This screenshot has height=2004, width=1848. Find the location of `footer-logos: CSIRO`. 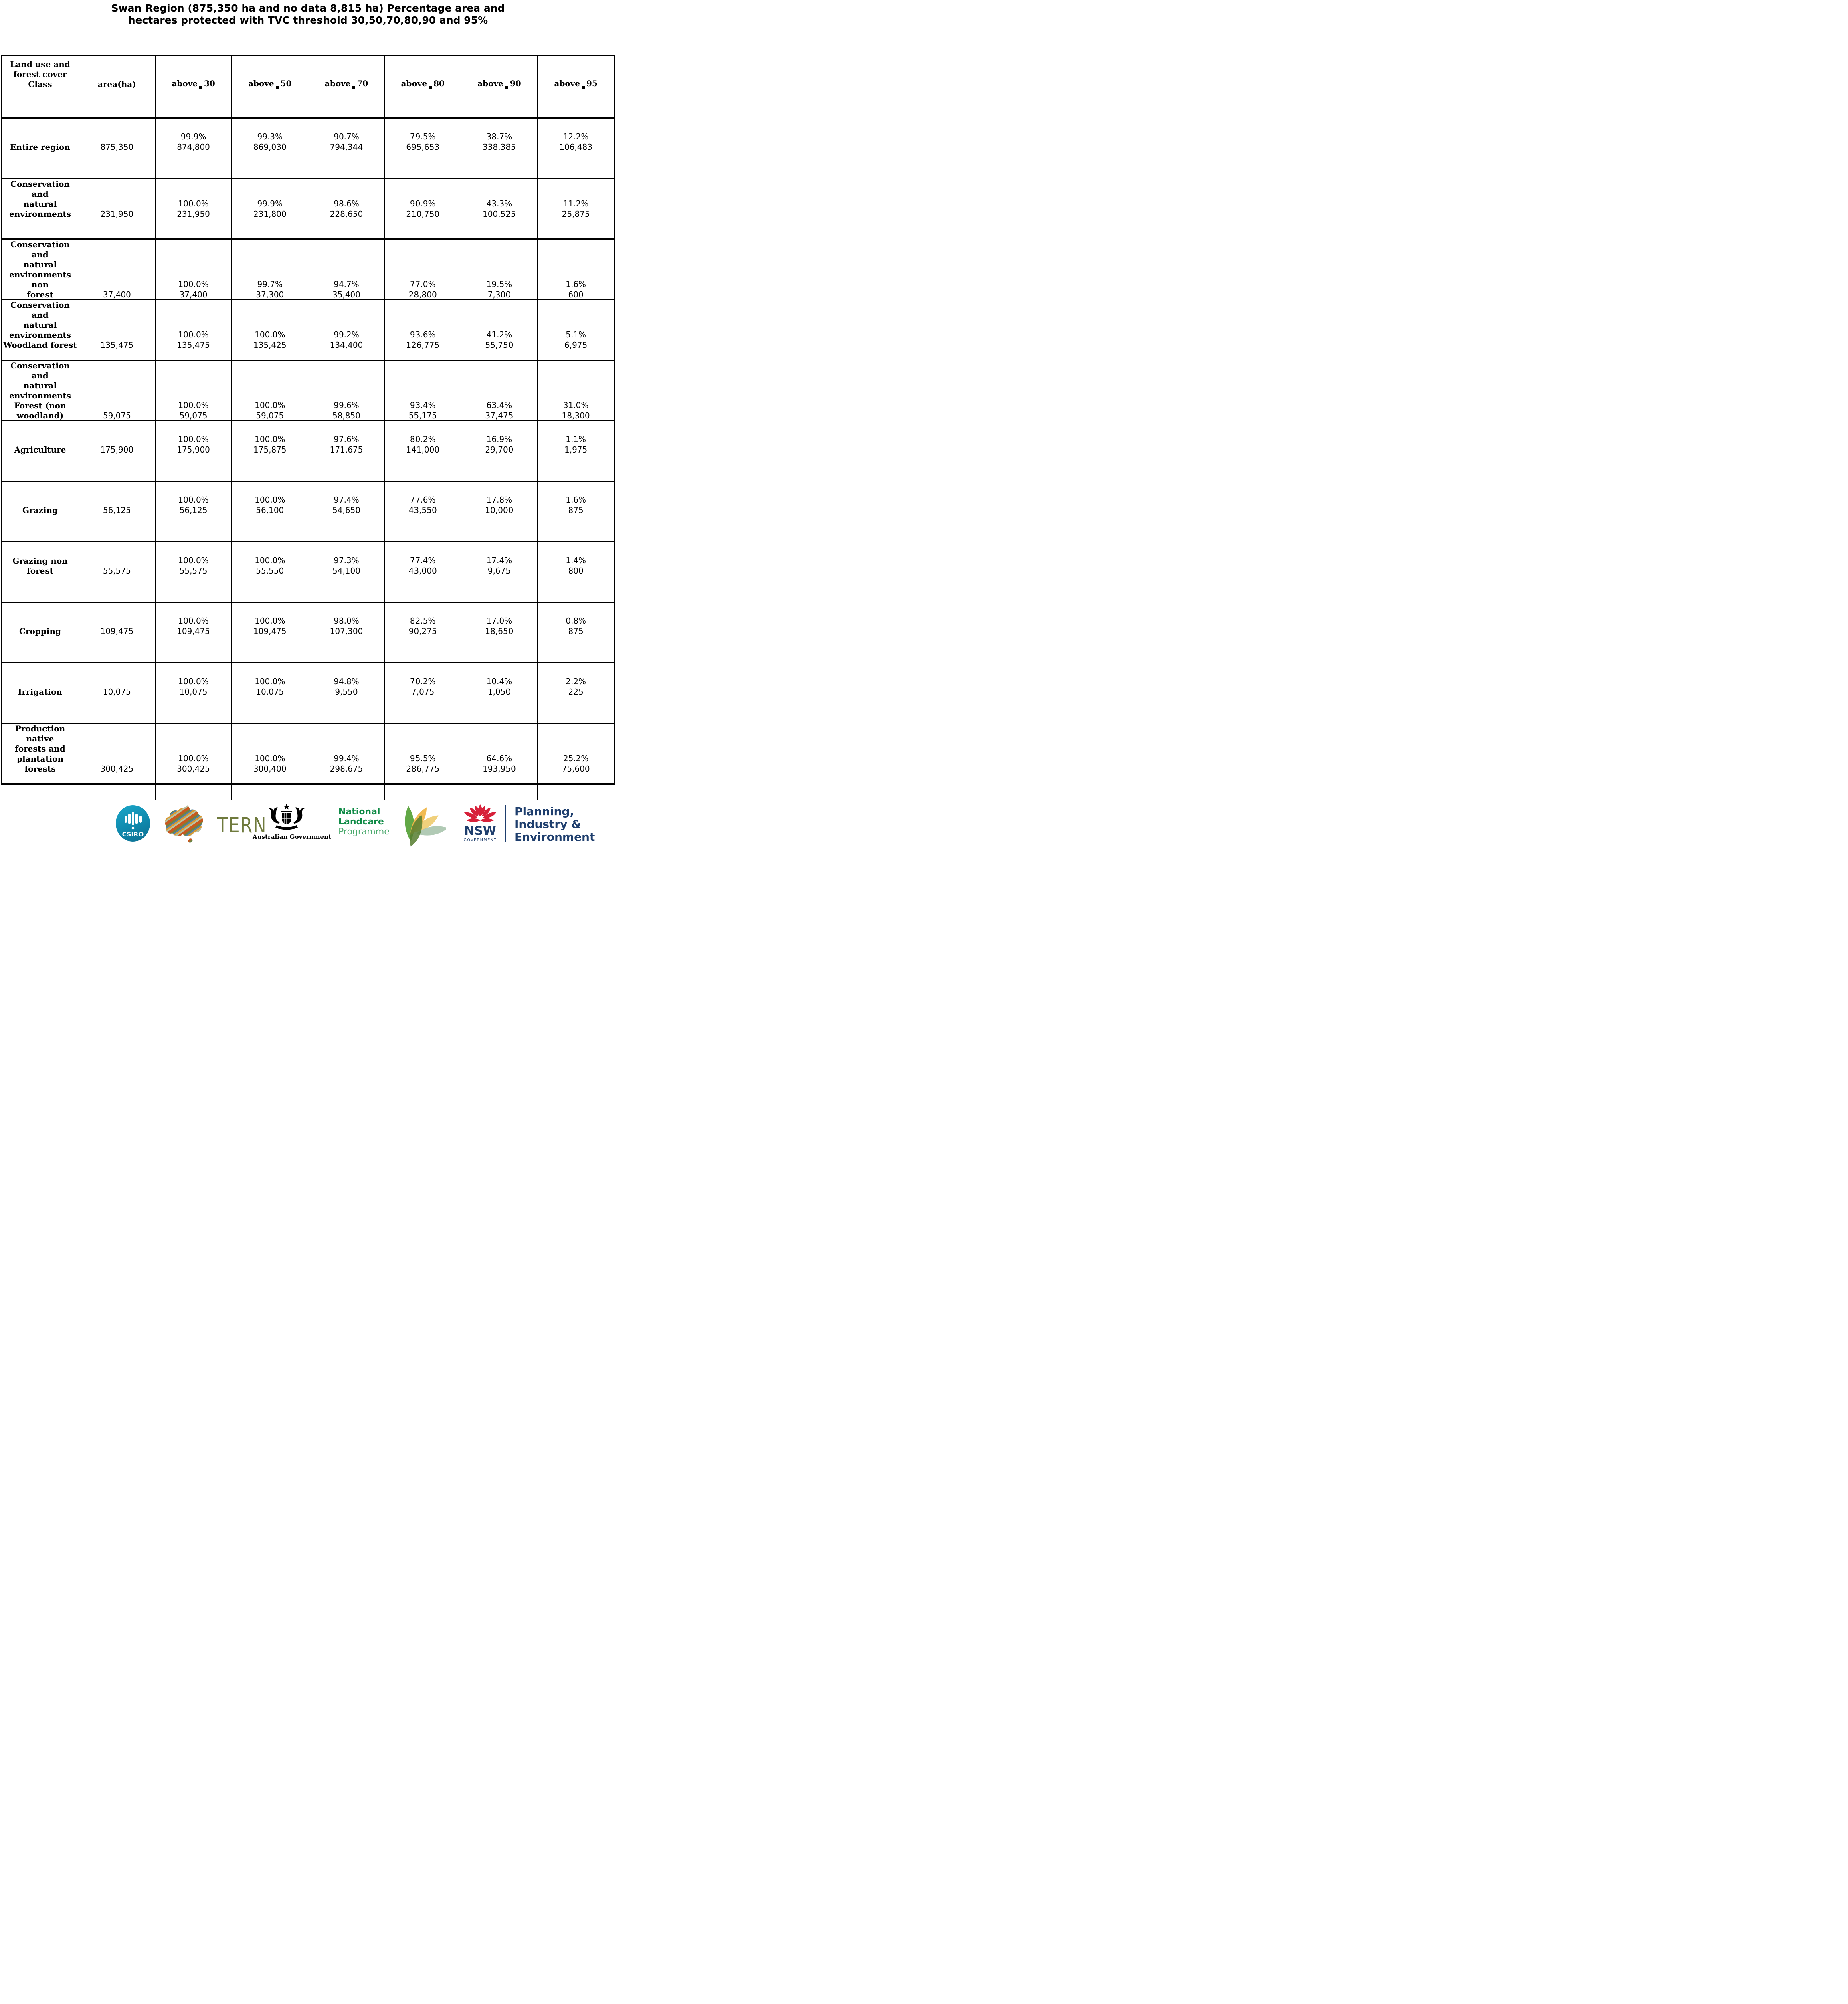

footer-logos: CSIRO is located at coordinates (308, 826).